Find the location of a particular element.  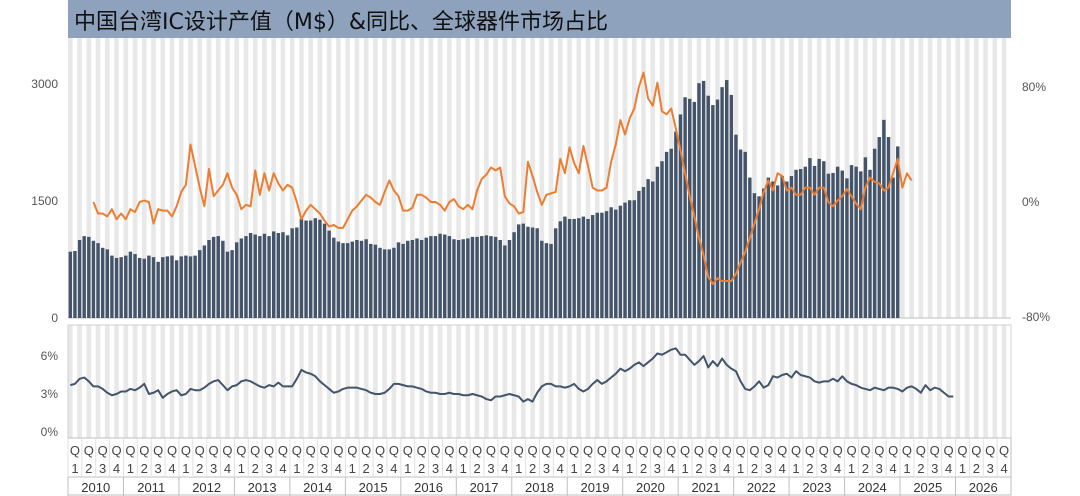

year-label: 2024 is located at coordinates (872, 487).